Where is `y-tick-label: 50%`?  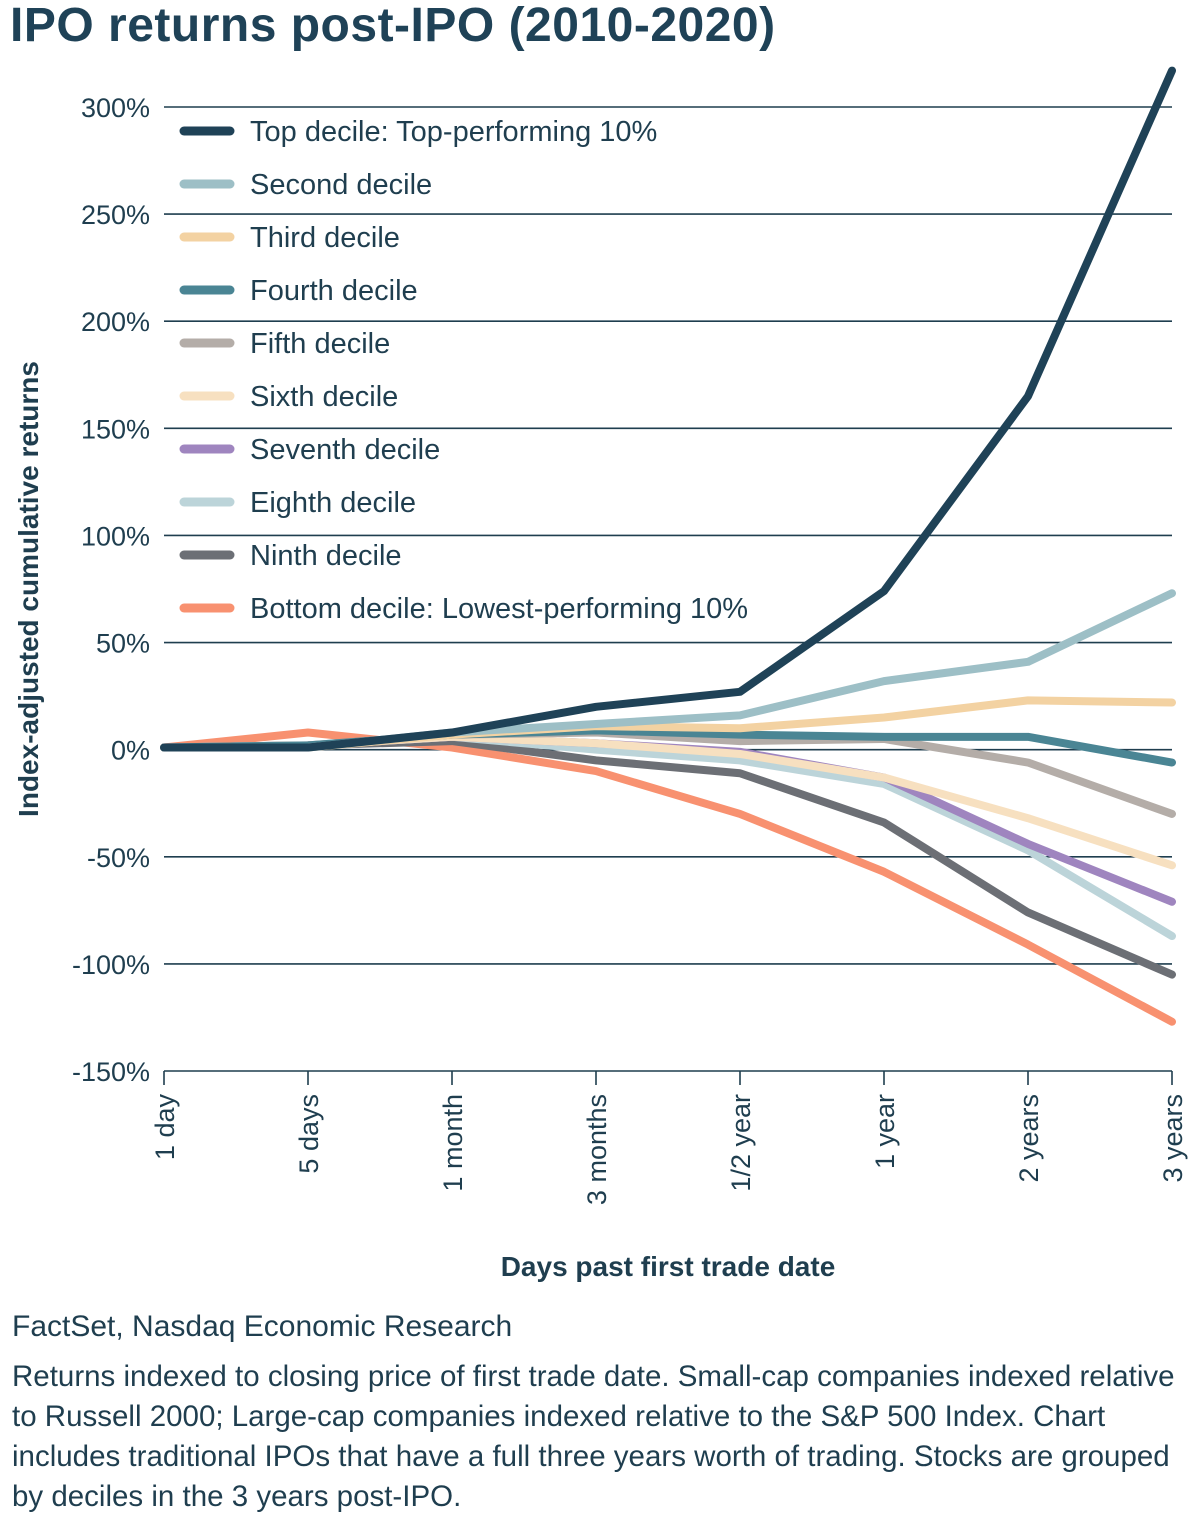
y-tick-label: 50% is located at coordinates (123, 644).